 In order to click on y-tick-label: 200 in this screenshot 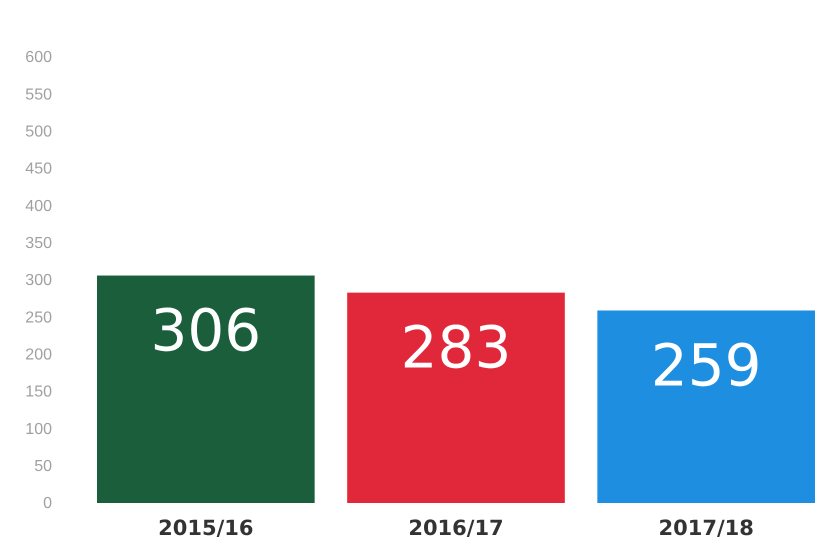, I will do `click(38, 355)`.